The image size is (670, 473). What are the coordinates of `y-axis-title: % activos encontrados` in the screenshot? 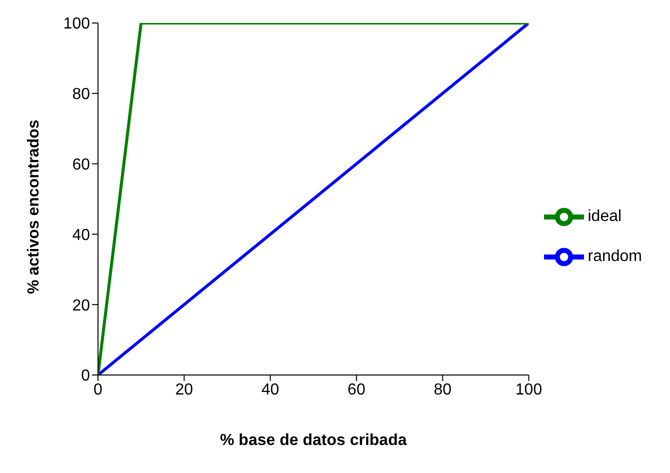 It's located at (34, 207).